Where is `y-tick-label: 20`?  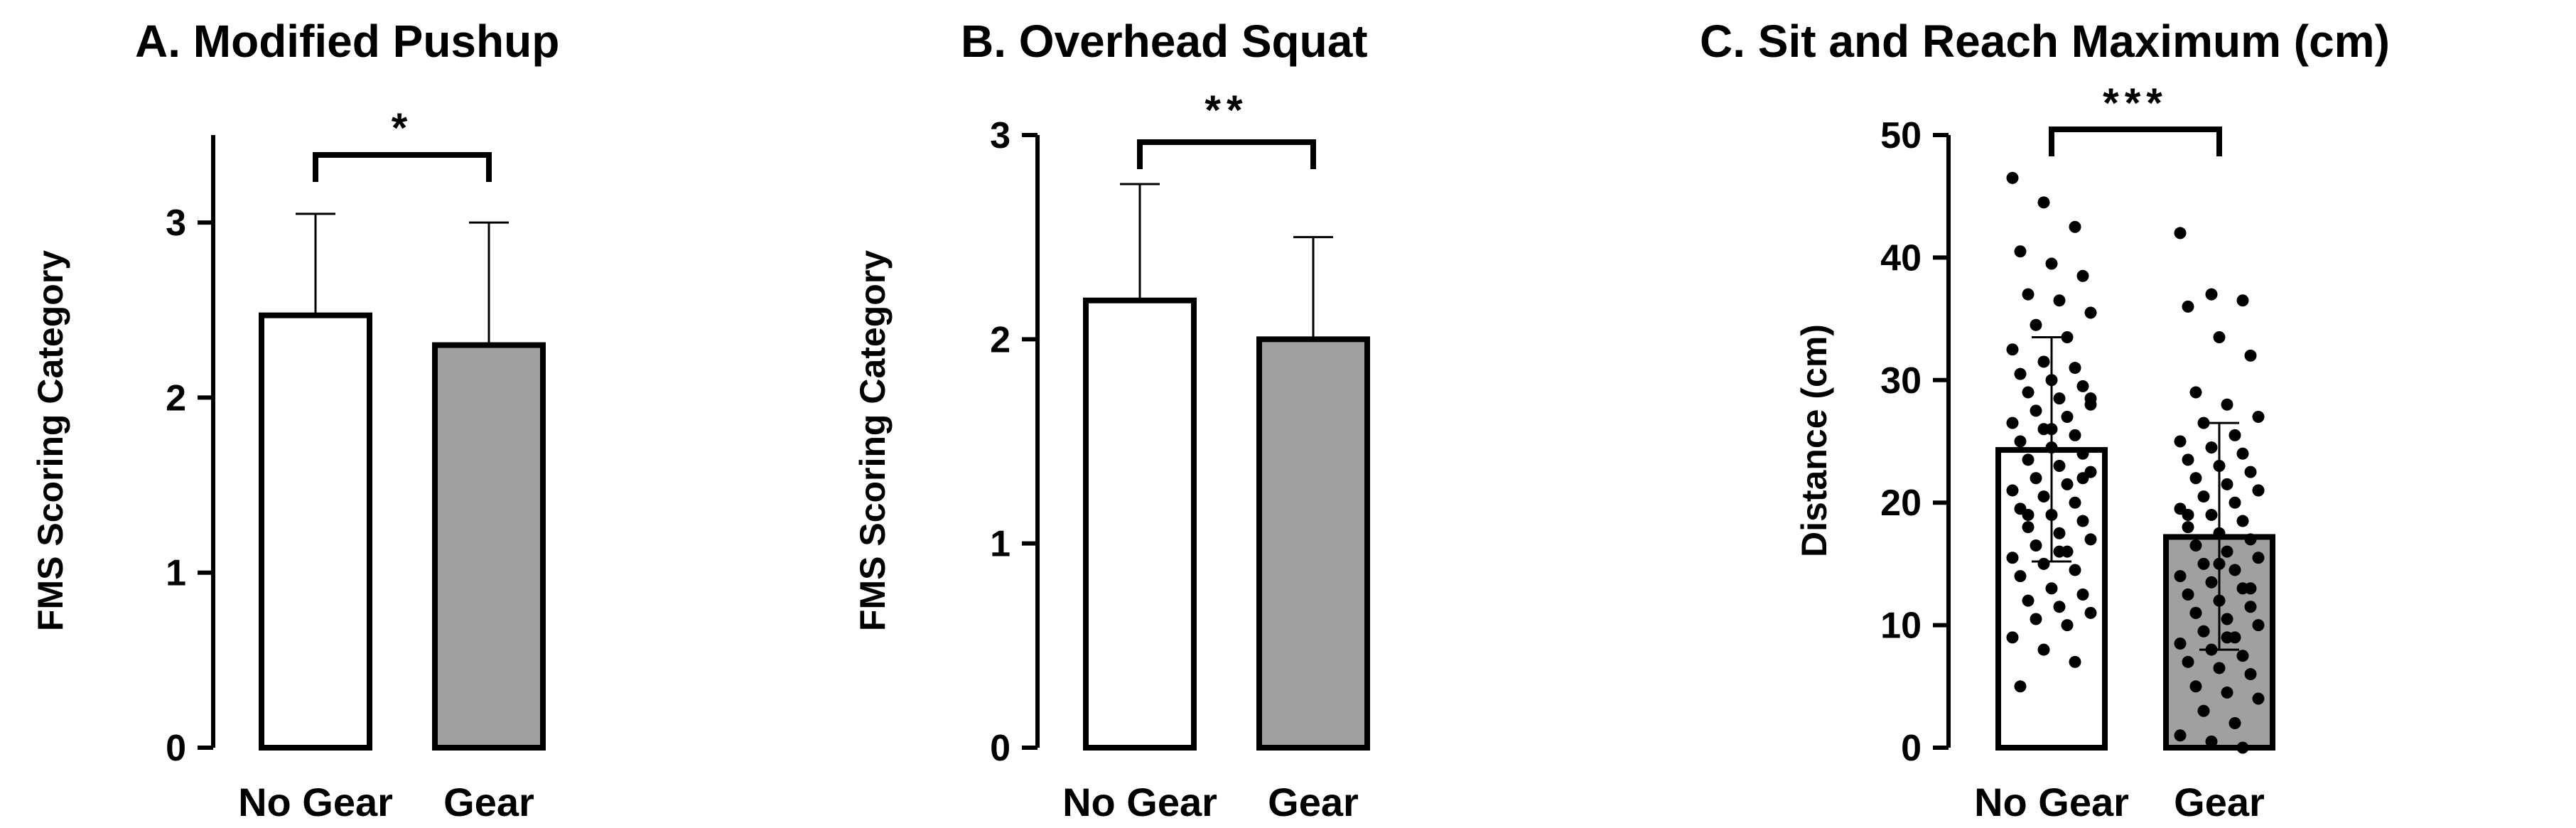 y-tick-label: 20 is located at coordinates (1901, 503).